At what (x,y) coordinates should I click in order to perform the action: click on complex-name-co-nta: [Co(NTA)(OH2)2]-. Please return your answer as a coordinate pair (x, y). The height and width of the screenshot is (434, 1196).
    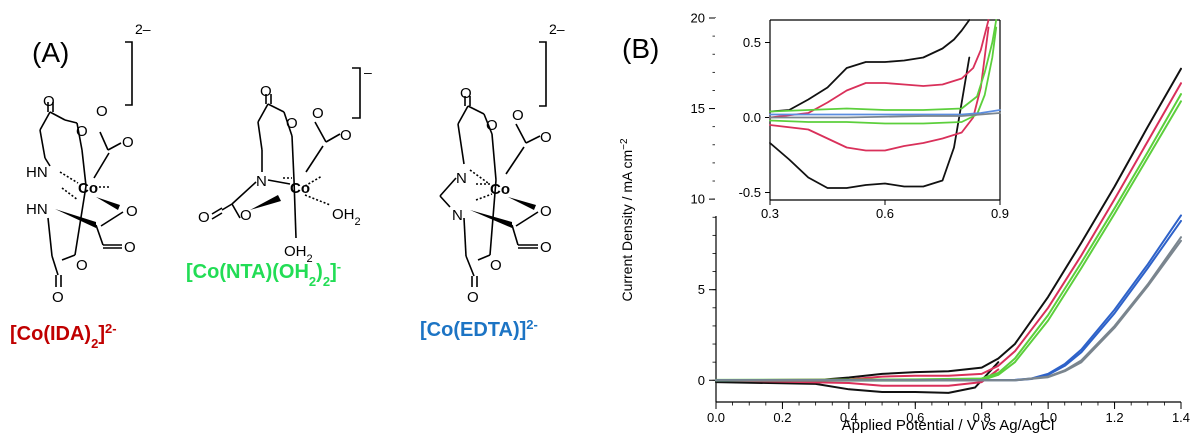
    Looking at the image, I should click on (263, 274).